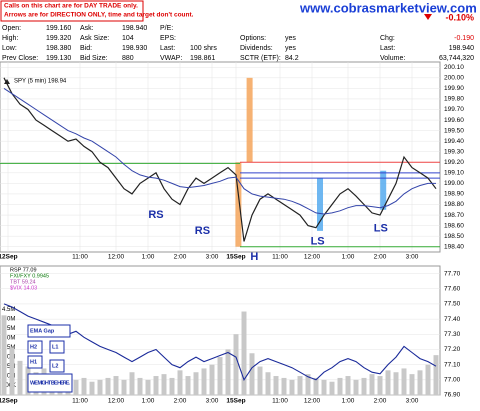 The image size is (480, 411). What do you see at coordinates (8, 358) in the screenshot?
I see `volume-tick-label: 2.0M` at bounding box center [8, 358].